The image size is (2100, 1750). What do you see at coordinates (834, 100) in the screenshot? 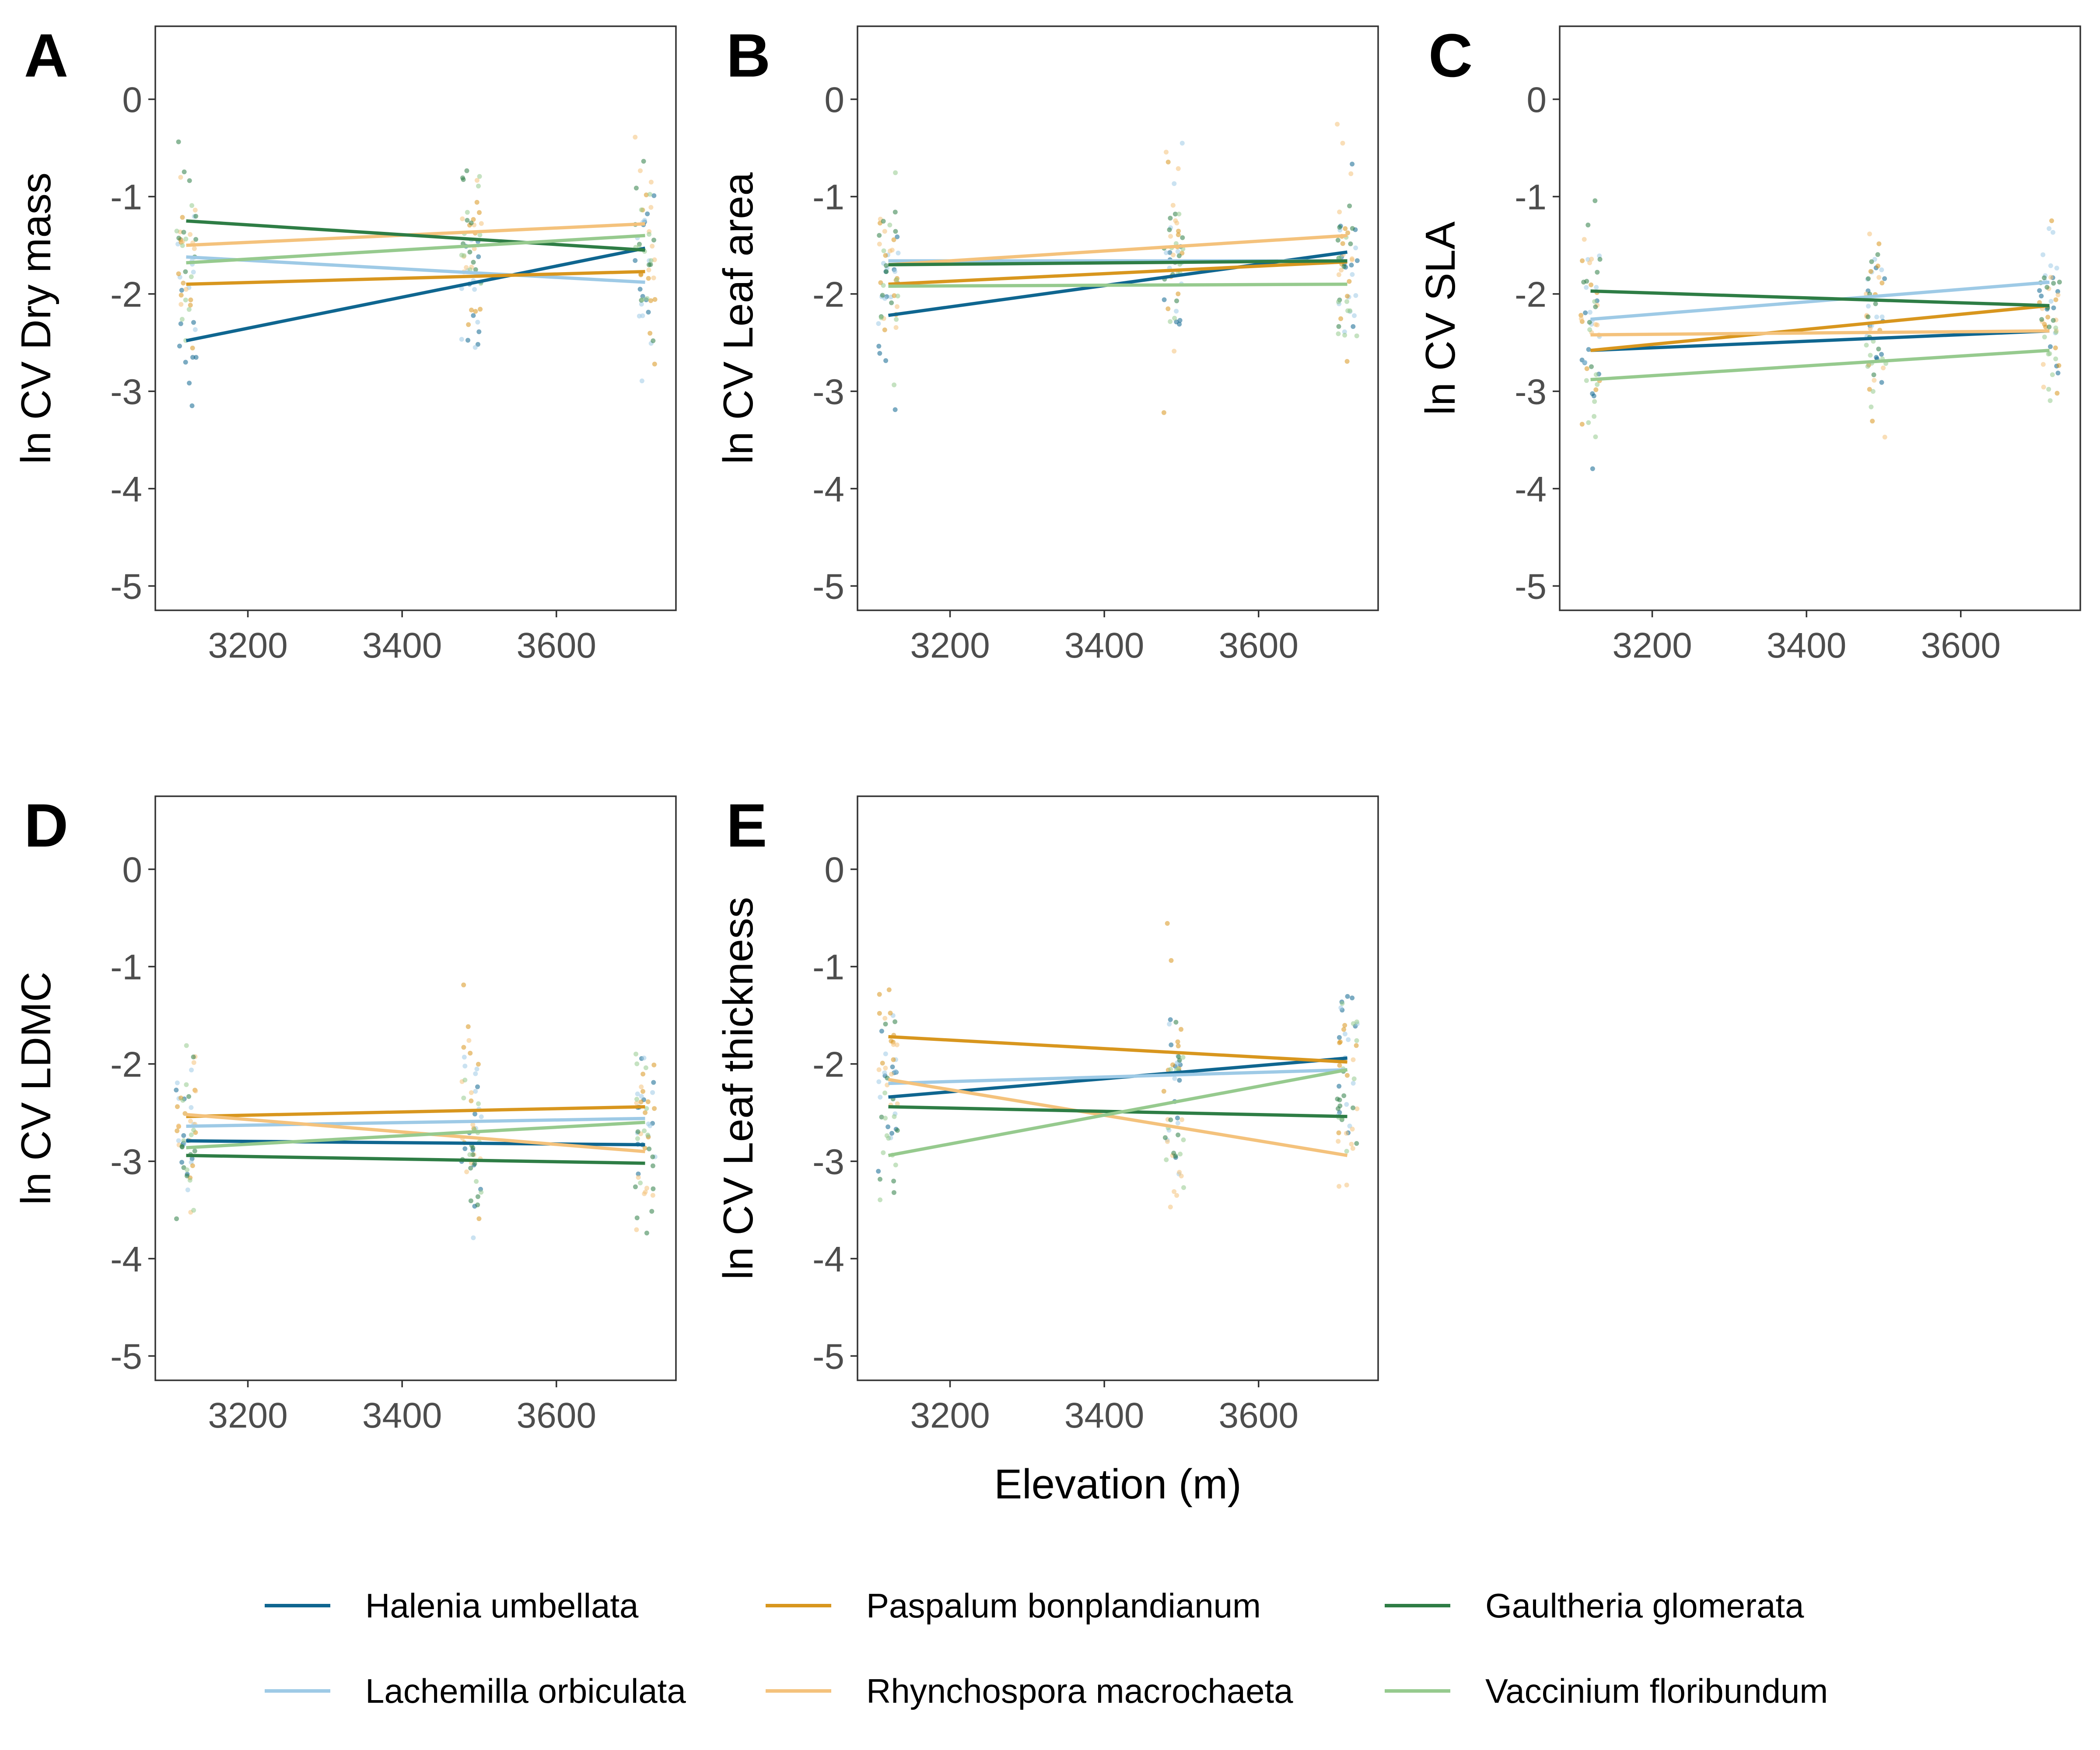
I see `y-tick-label: 0` at bounding box center [834, 100].